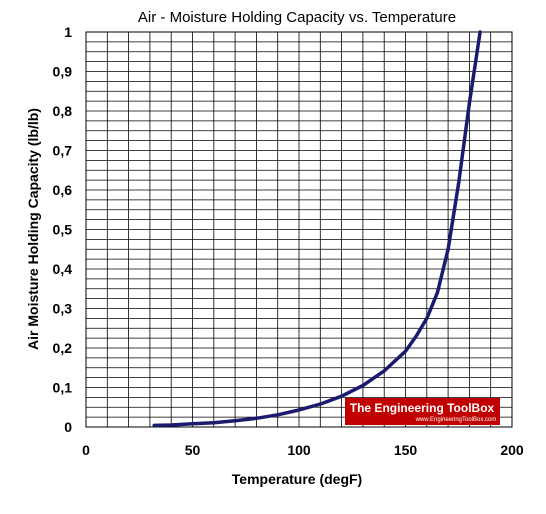 The width and height of the screenshot is (546, 514). Describe the element at coordinates (297, 479) in the screenshot. I see `x-axis-label: Temperature (degF)` at that location.